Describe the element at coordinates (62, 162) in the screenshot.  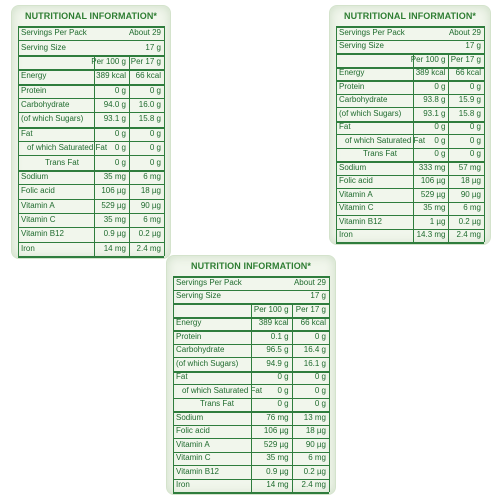
I see `nutrient-label: Trans Fat` at that location.